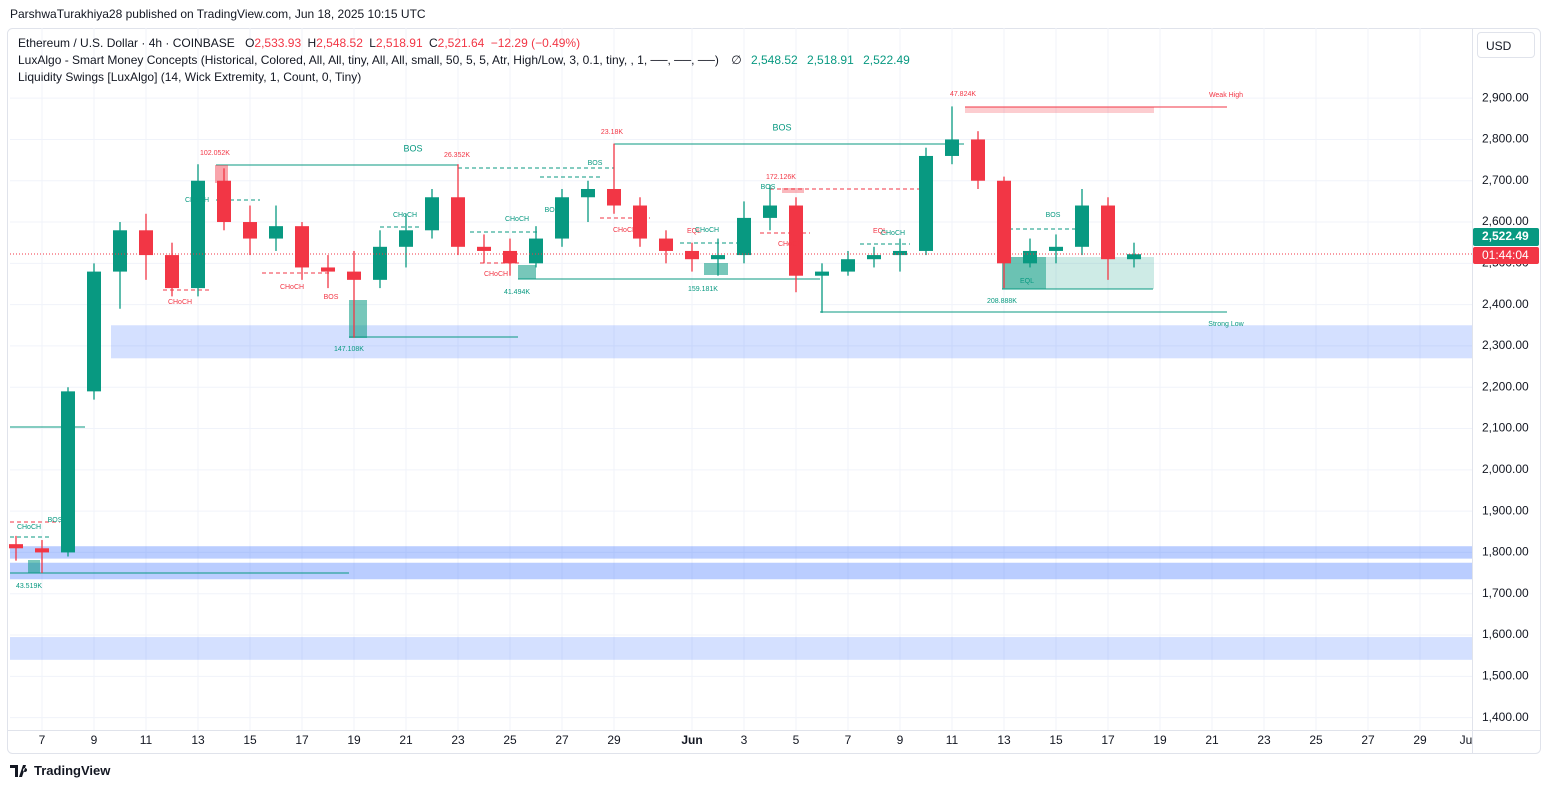 The width and height of the screenshot is (1549, 789). What do you see at coordinates (354, 740) in the screenshot?
I see `x-tick-label: 19` at bounding box center [354, 740].